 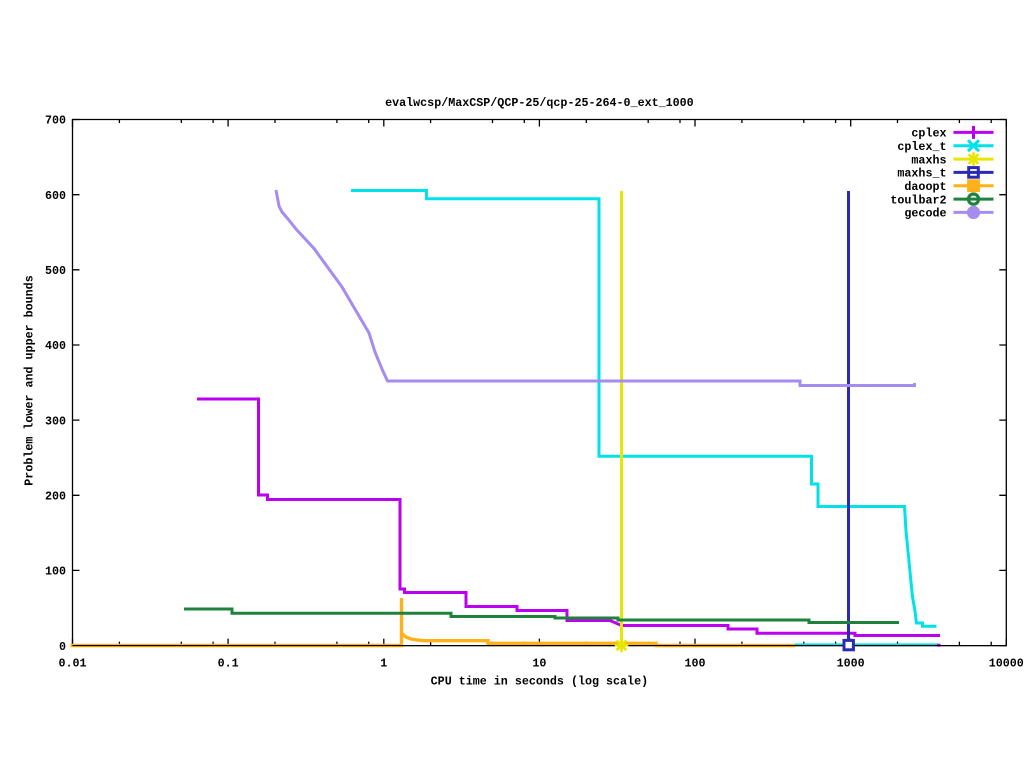 I want to click on svg-text: 600, so click(x=55, y=196).